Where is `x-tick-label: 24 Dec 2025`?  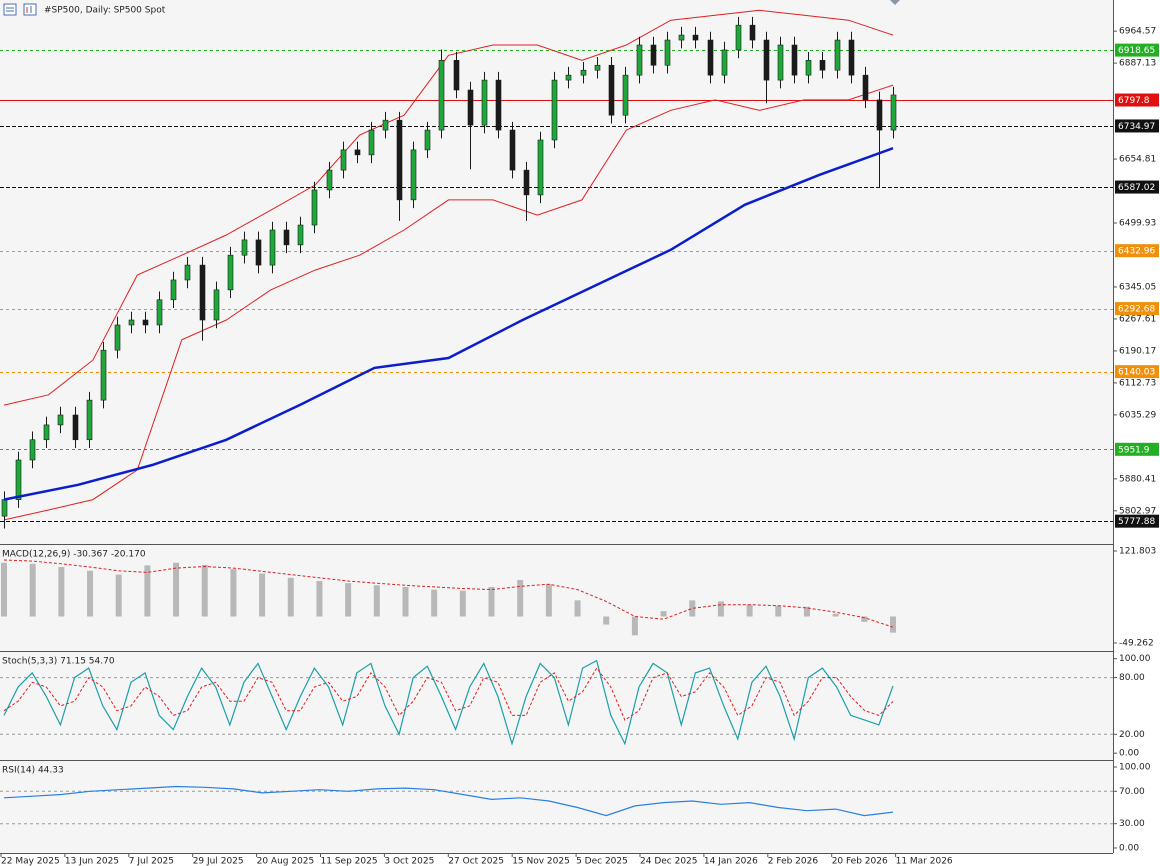 x-tick-label: 24 Dec 2025 is located at coordinates (669, 861).